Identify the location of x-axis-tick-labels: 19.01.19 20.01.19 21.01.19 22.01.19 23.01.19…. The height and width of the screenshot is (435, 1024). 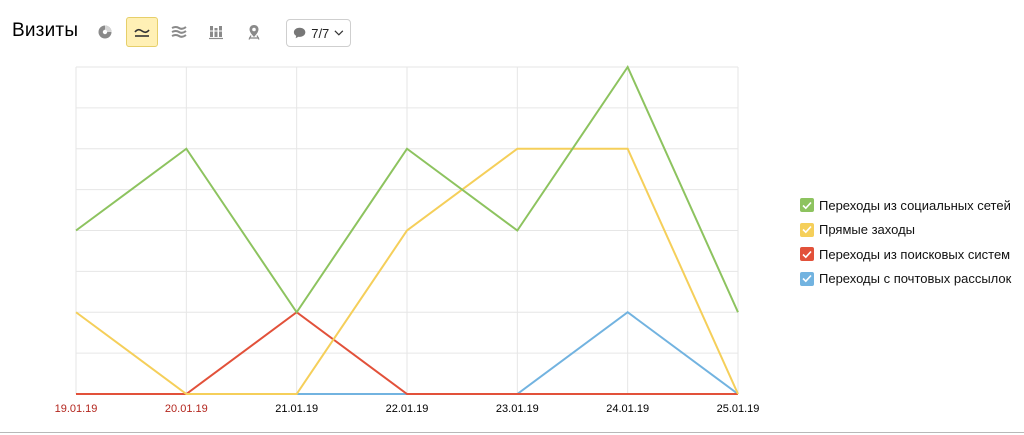
(407, 409).